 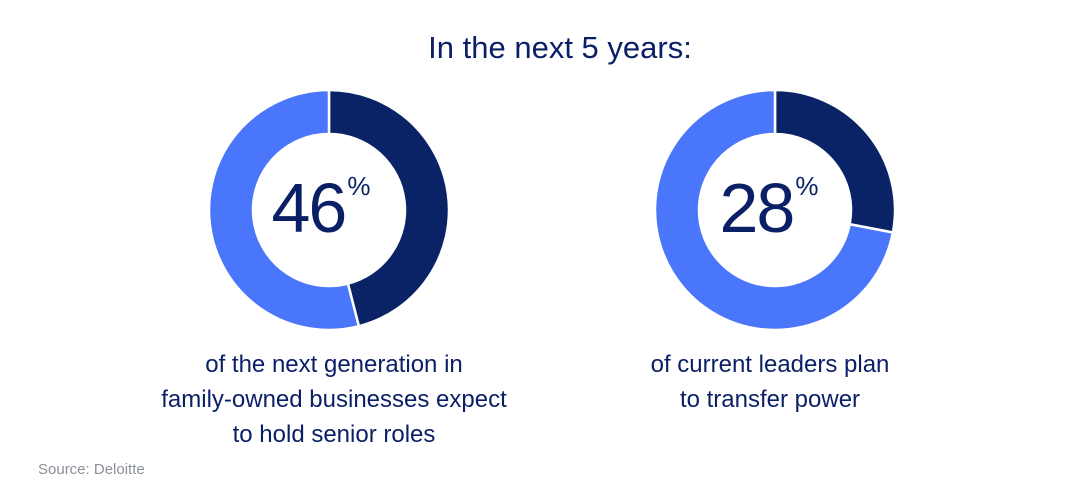 I want to click on chart-title: In the next 5 years:, so click(x=560, y=47).